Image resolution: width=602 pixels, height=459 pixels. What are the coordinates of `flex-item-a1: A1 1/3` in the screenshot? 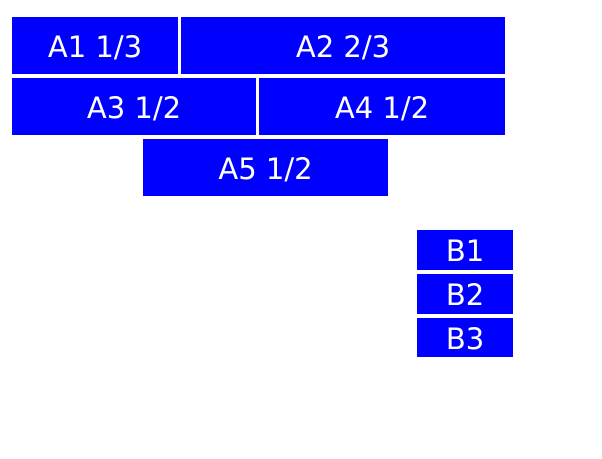 It's located at (95, 45).